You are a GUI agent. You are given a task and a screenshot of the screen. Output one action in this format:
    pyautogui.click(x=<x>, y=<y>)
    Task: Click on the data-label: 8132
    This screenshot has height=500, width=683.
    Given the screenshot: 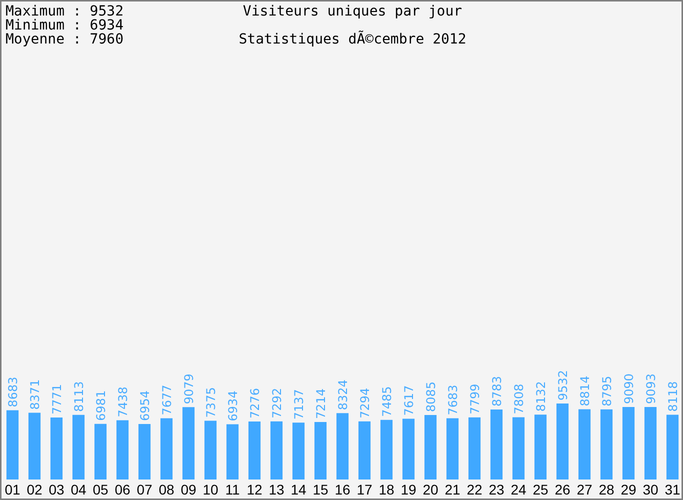 What is the action you would take?
    pyautogui.click(x=541, y=396)
    